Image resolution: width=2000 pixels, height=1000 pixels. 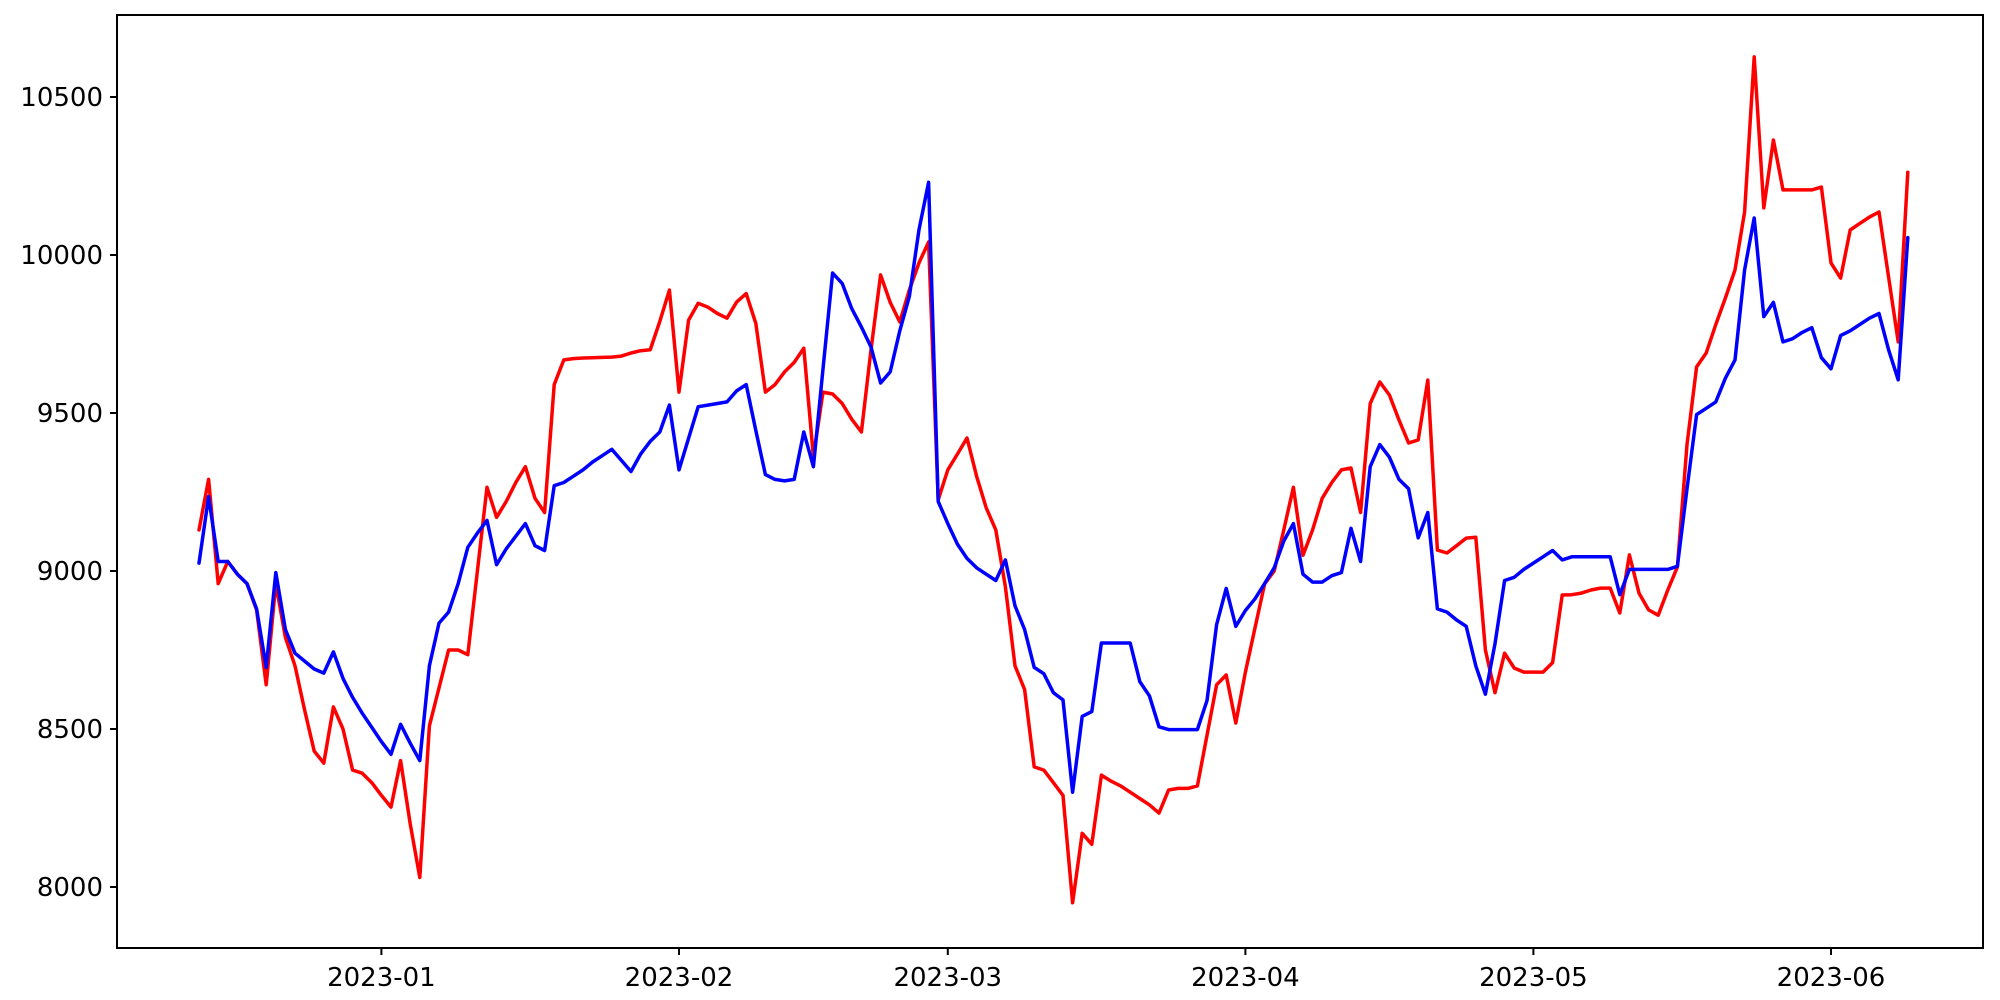 I want to click on y-tick-label: 9000, so click(x=70, y=572).